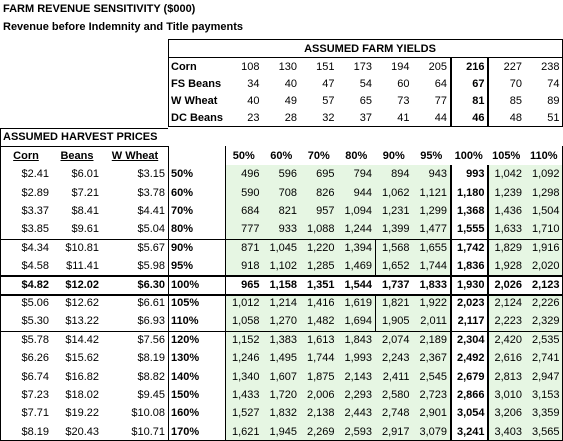 This screenshot has width=563, height=441. Describe the element at coordinates (395, 413) in the screenshot. I see `revenue-text: 2,748` at that location.